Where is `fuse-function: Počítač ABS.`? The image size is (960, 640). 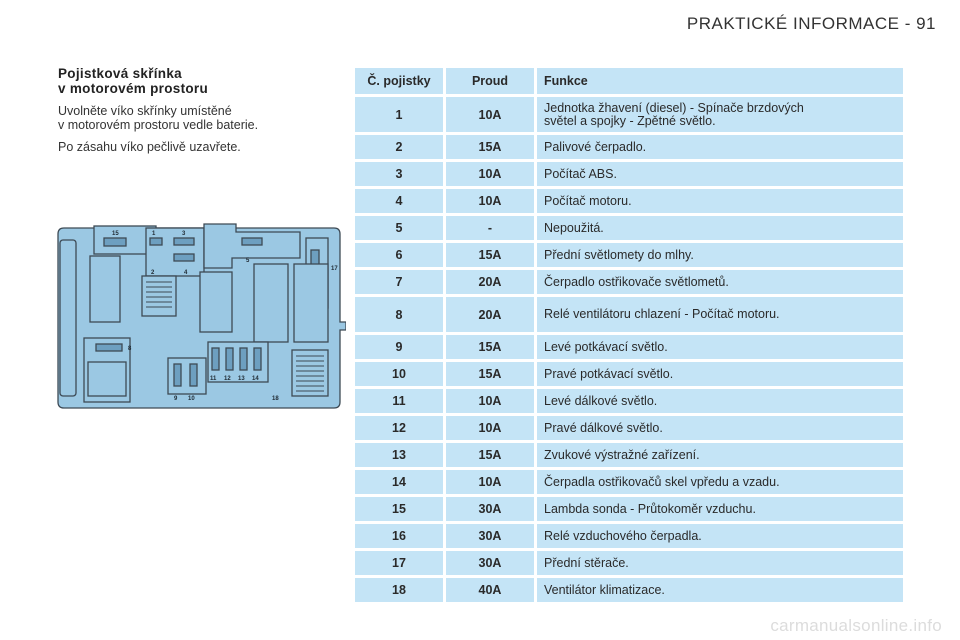
fuse-function: Počítač ABS. is located at coordinates (720, 174).